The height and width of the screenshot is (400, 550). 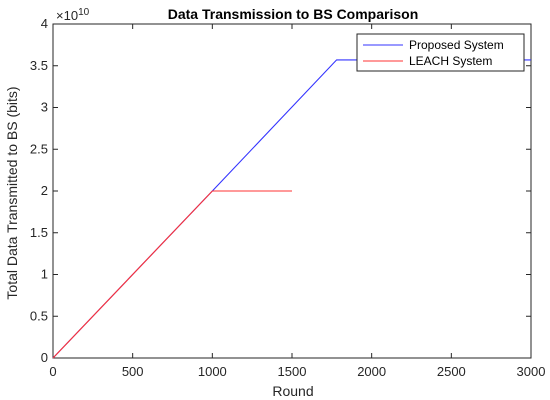 I want to click on y-axis-multiplier: ×10¹⁰, so click(x=73, y=15).